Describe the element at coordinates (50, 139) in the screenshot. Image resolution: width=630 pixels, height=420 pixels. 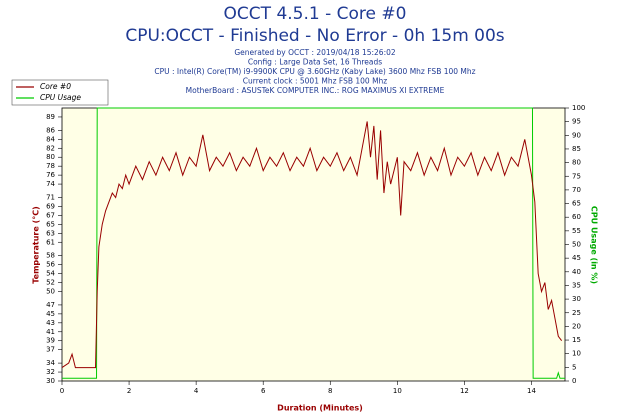
I see `y-tick-label: 84` at that location.